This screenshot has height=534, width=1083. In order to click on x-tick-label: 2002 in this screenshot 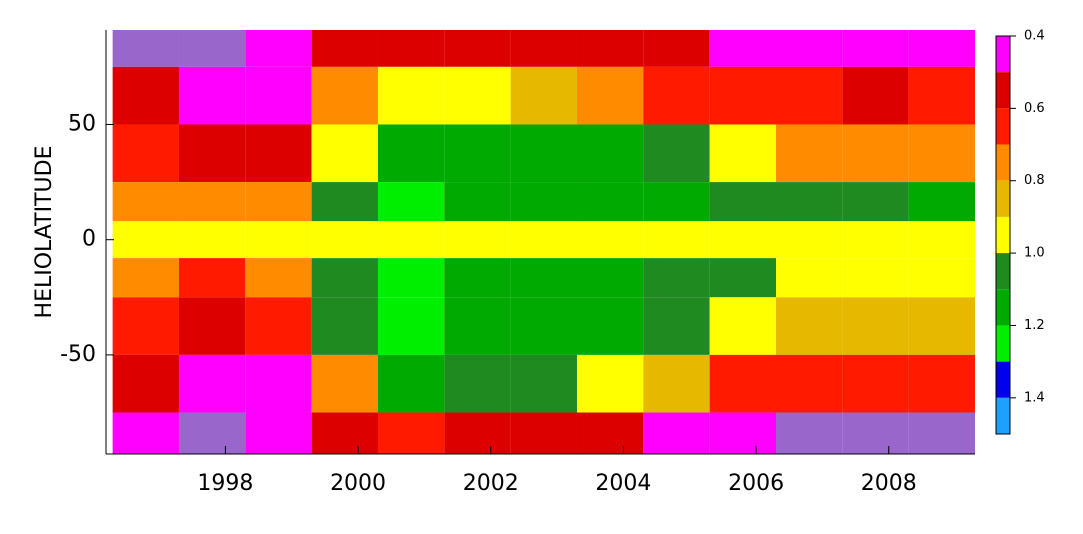, I will do `click(491, 483)`.